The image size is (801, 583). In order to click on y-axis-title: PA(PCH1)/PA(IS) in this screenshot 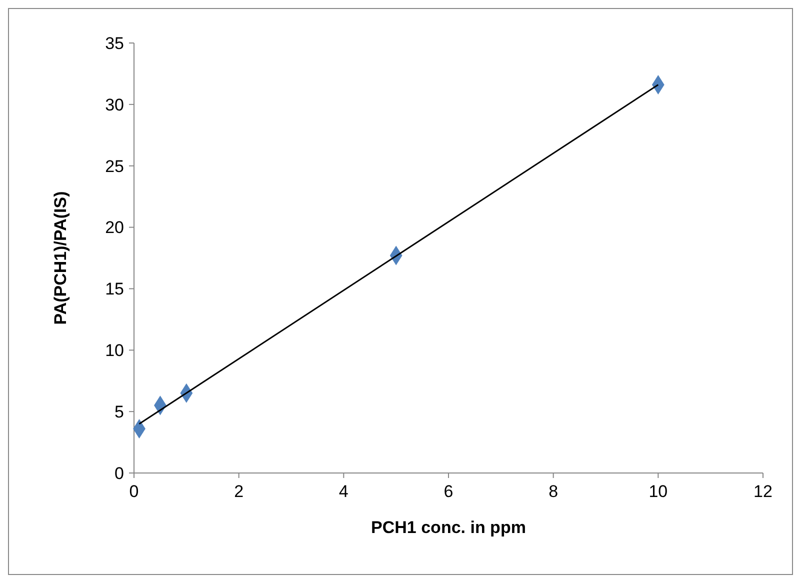, I will do `click(60, 258)`.